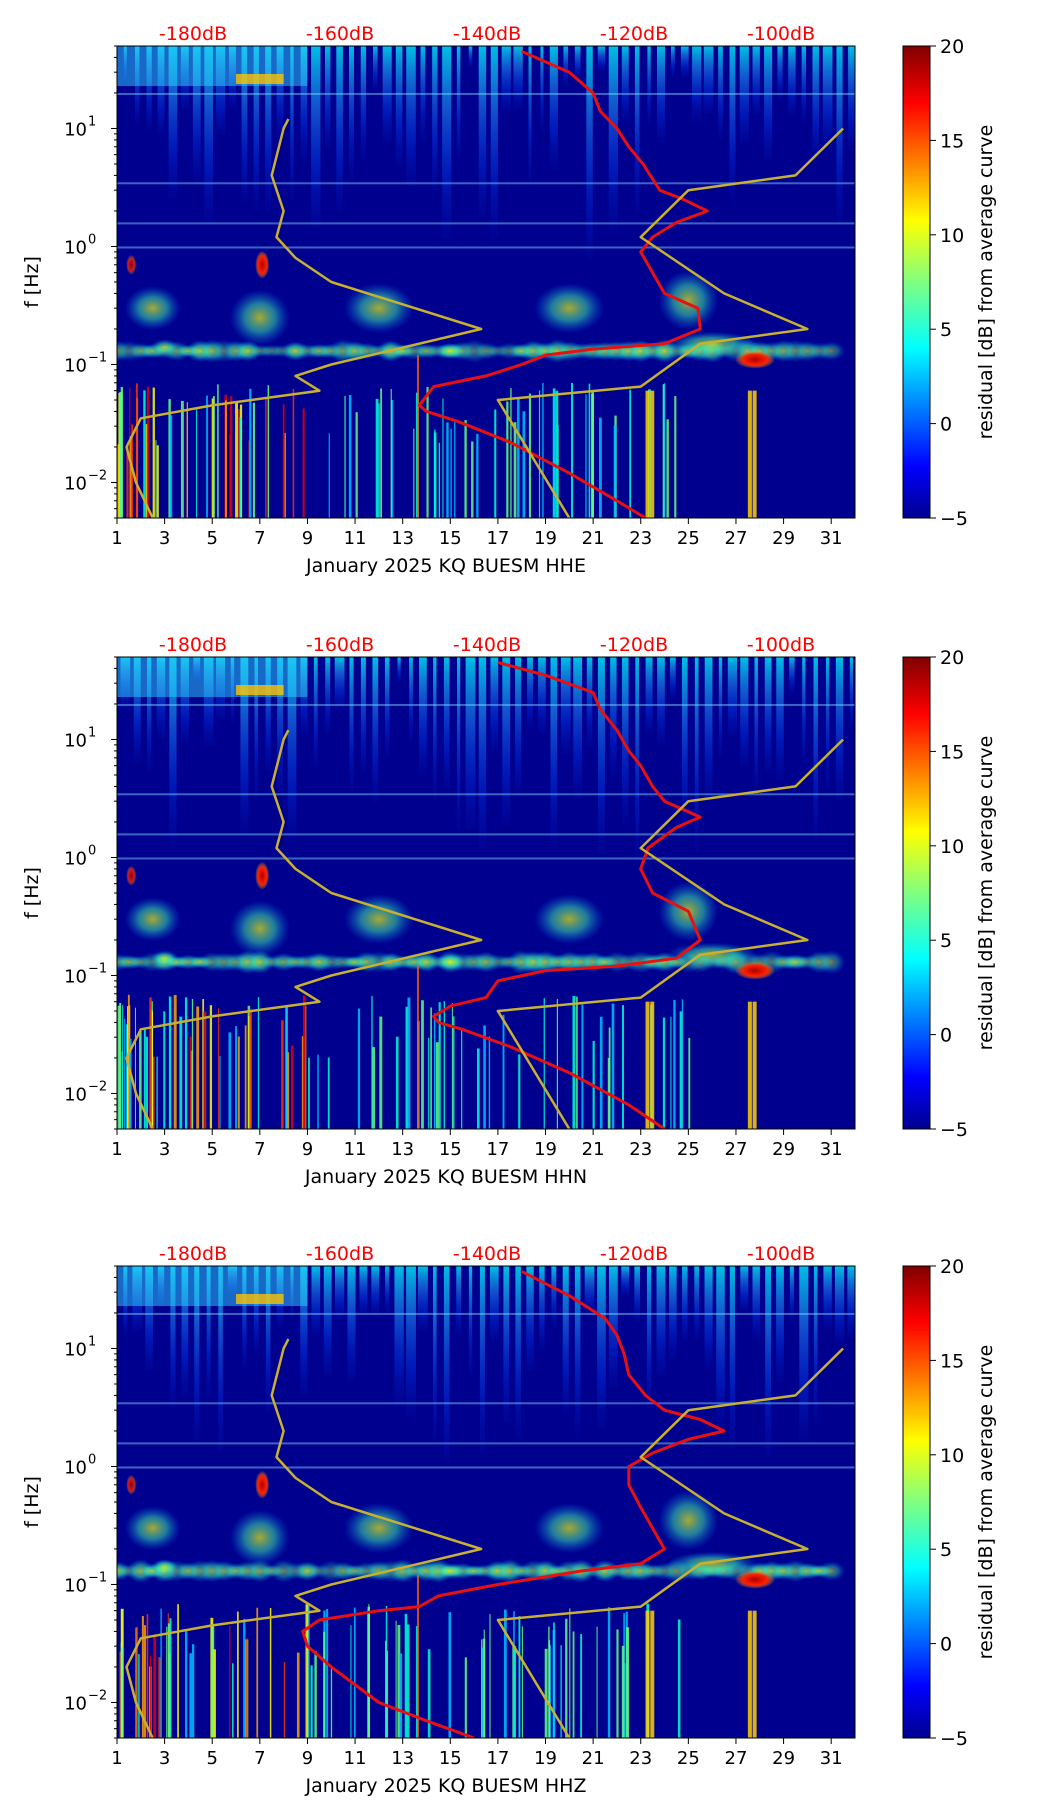  I want to click on x-tick-label: 19, so click(545, 538).